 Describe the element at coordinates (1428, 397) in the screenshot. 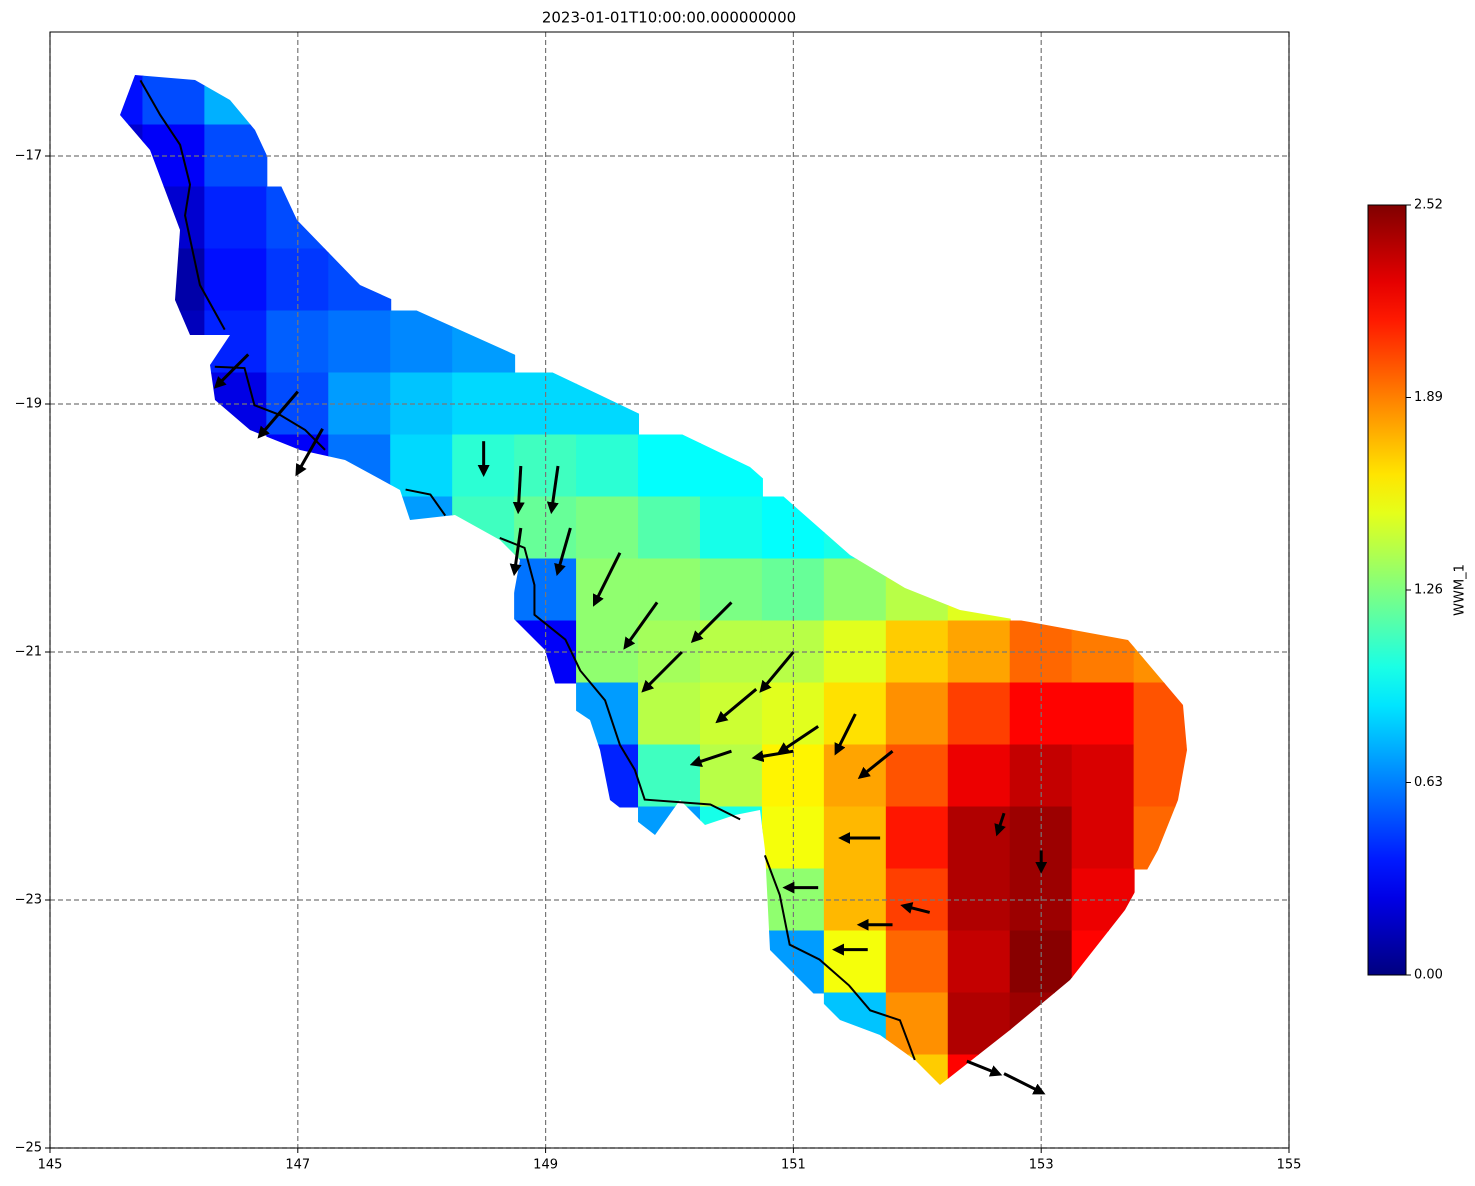

I see `colorbar-tick-label: 1.89` at that location.